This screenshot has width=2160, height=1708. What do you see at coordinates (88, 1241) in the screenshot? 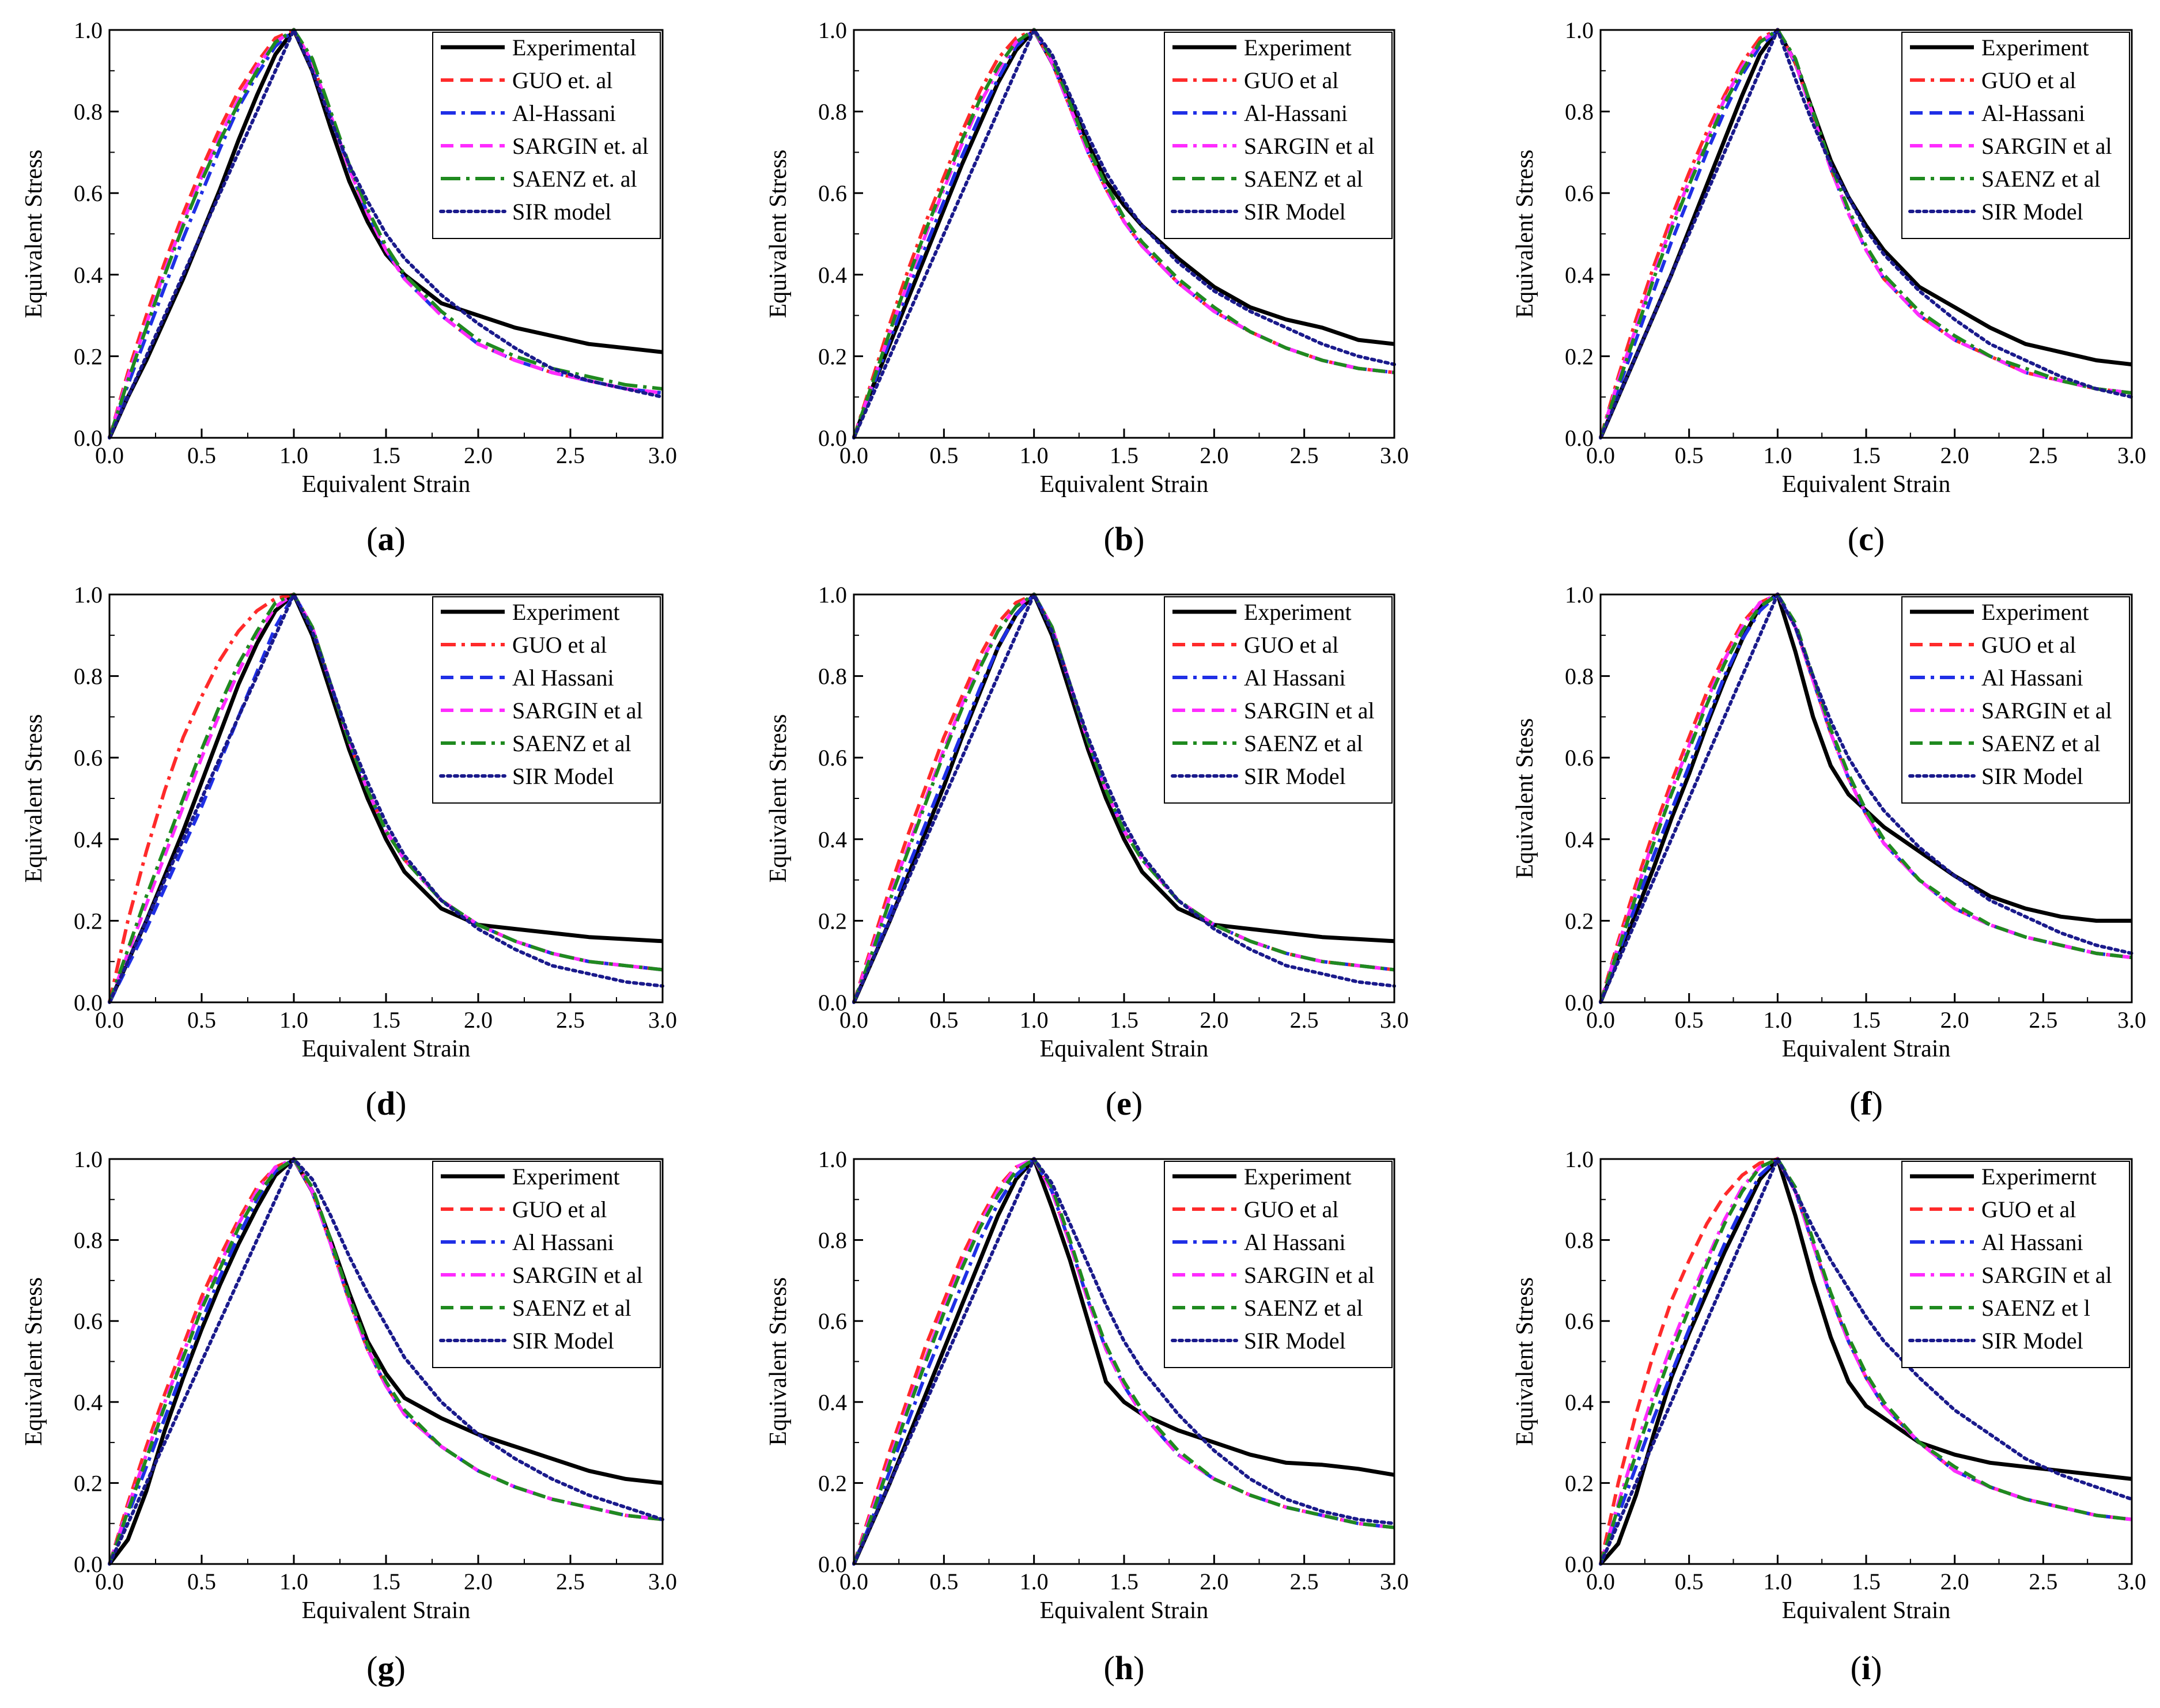
I see `y-tick-label: 0.8` at bounding box center [88, 1241].